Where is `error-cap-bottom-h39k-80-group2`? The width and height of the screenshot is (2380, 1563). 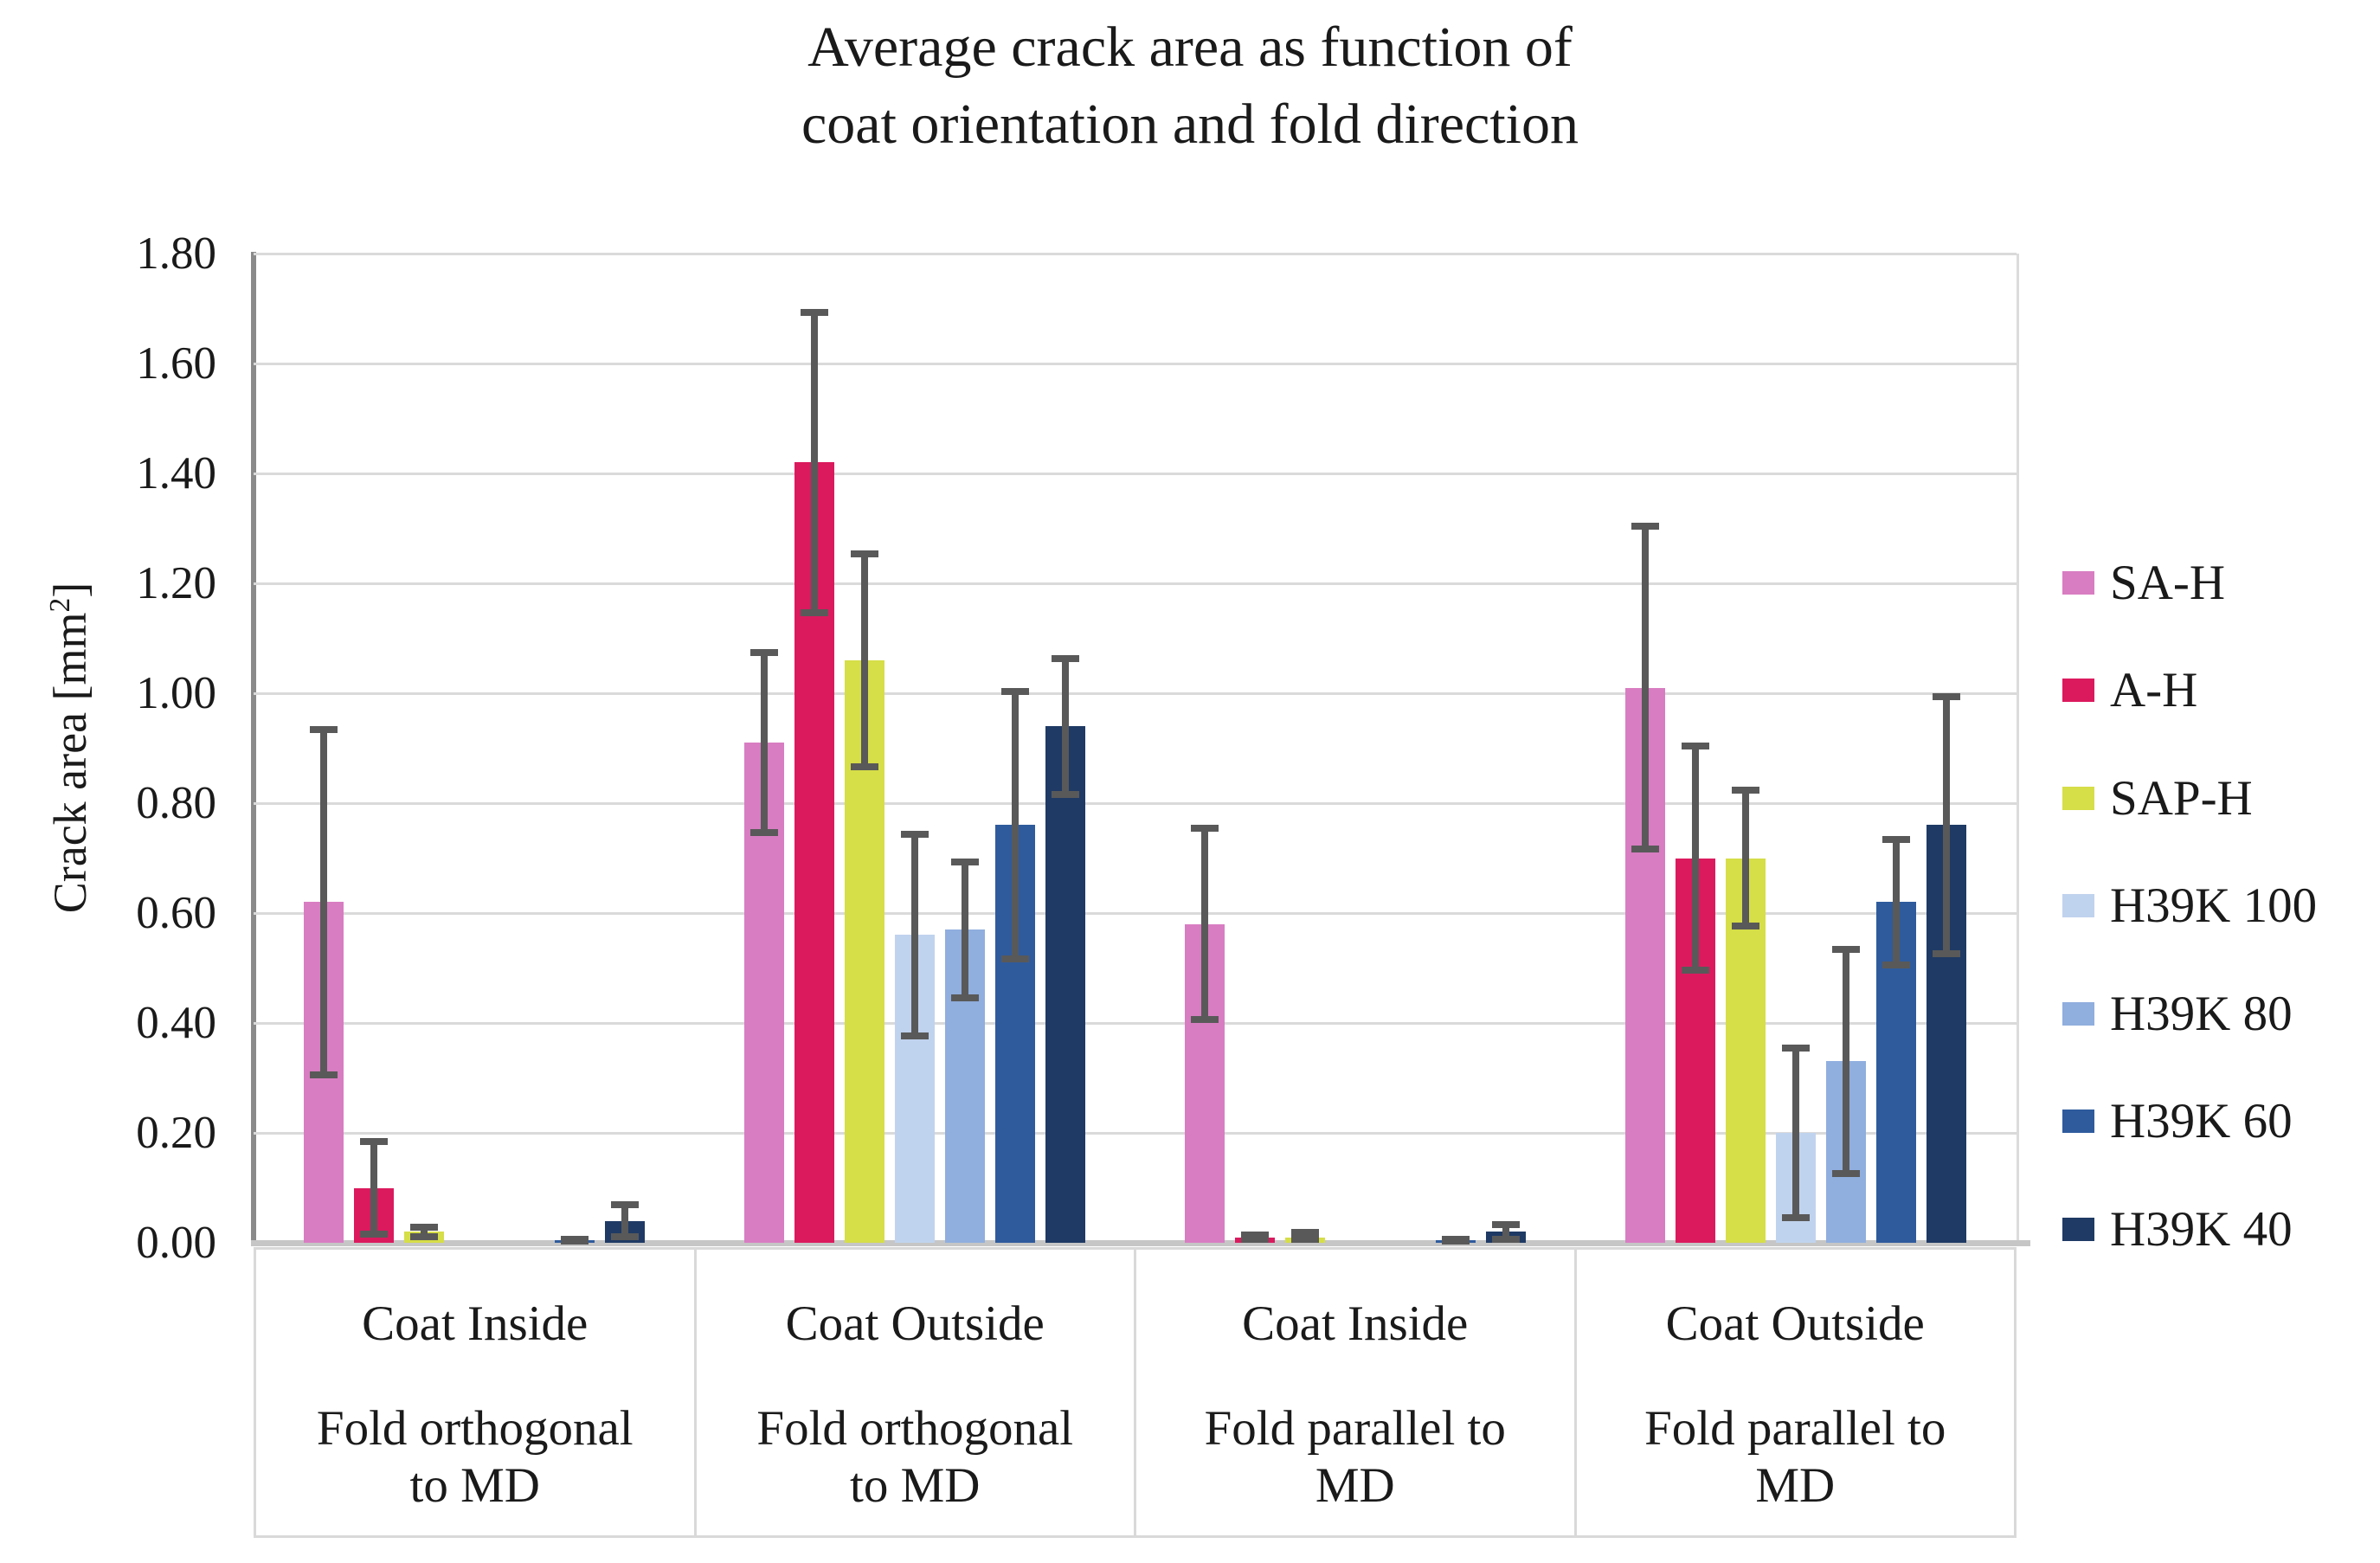
error-cap-bottom-h39k-80-group2 is located at coordinates (964, 998).